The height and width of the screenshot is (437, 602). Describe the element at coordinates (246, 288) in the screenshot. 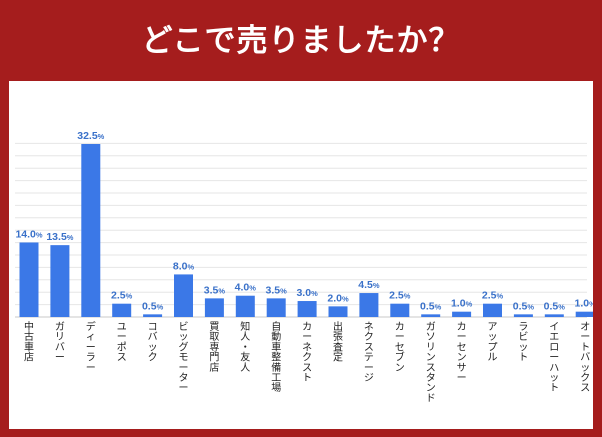

I see `data-label: 4.0%` at that location.